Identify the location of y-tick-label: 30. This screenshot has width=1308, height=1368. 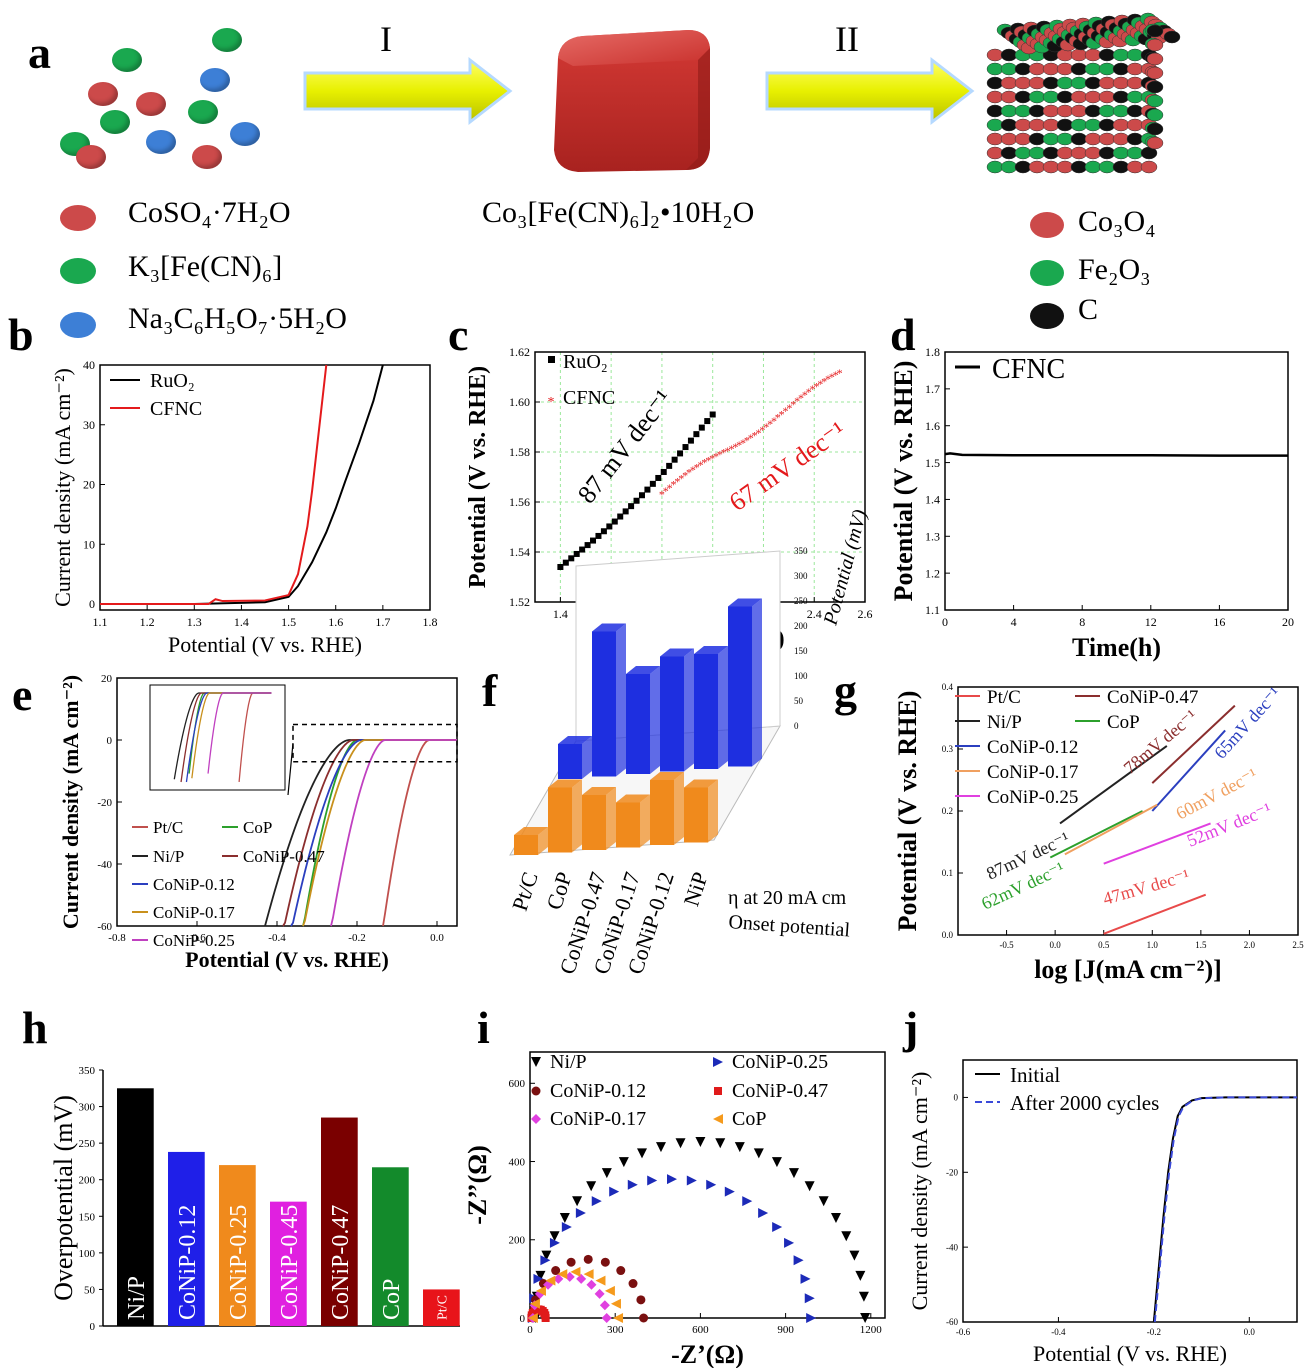
(89, 425).